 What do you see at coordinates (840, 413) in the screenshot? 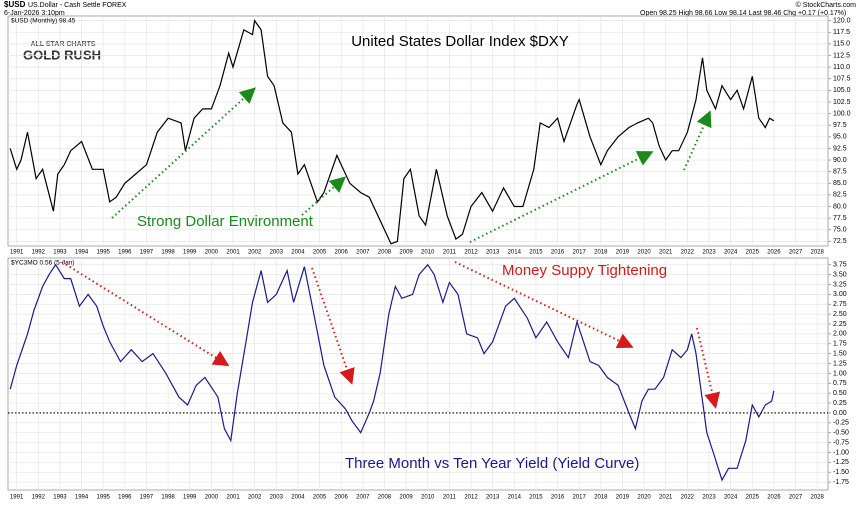
I see `y-tick-label: 0.00` at bounding box center [840, 413].